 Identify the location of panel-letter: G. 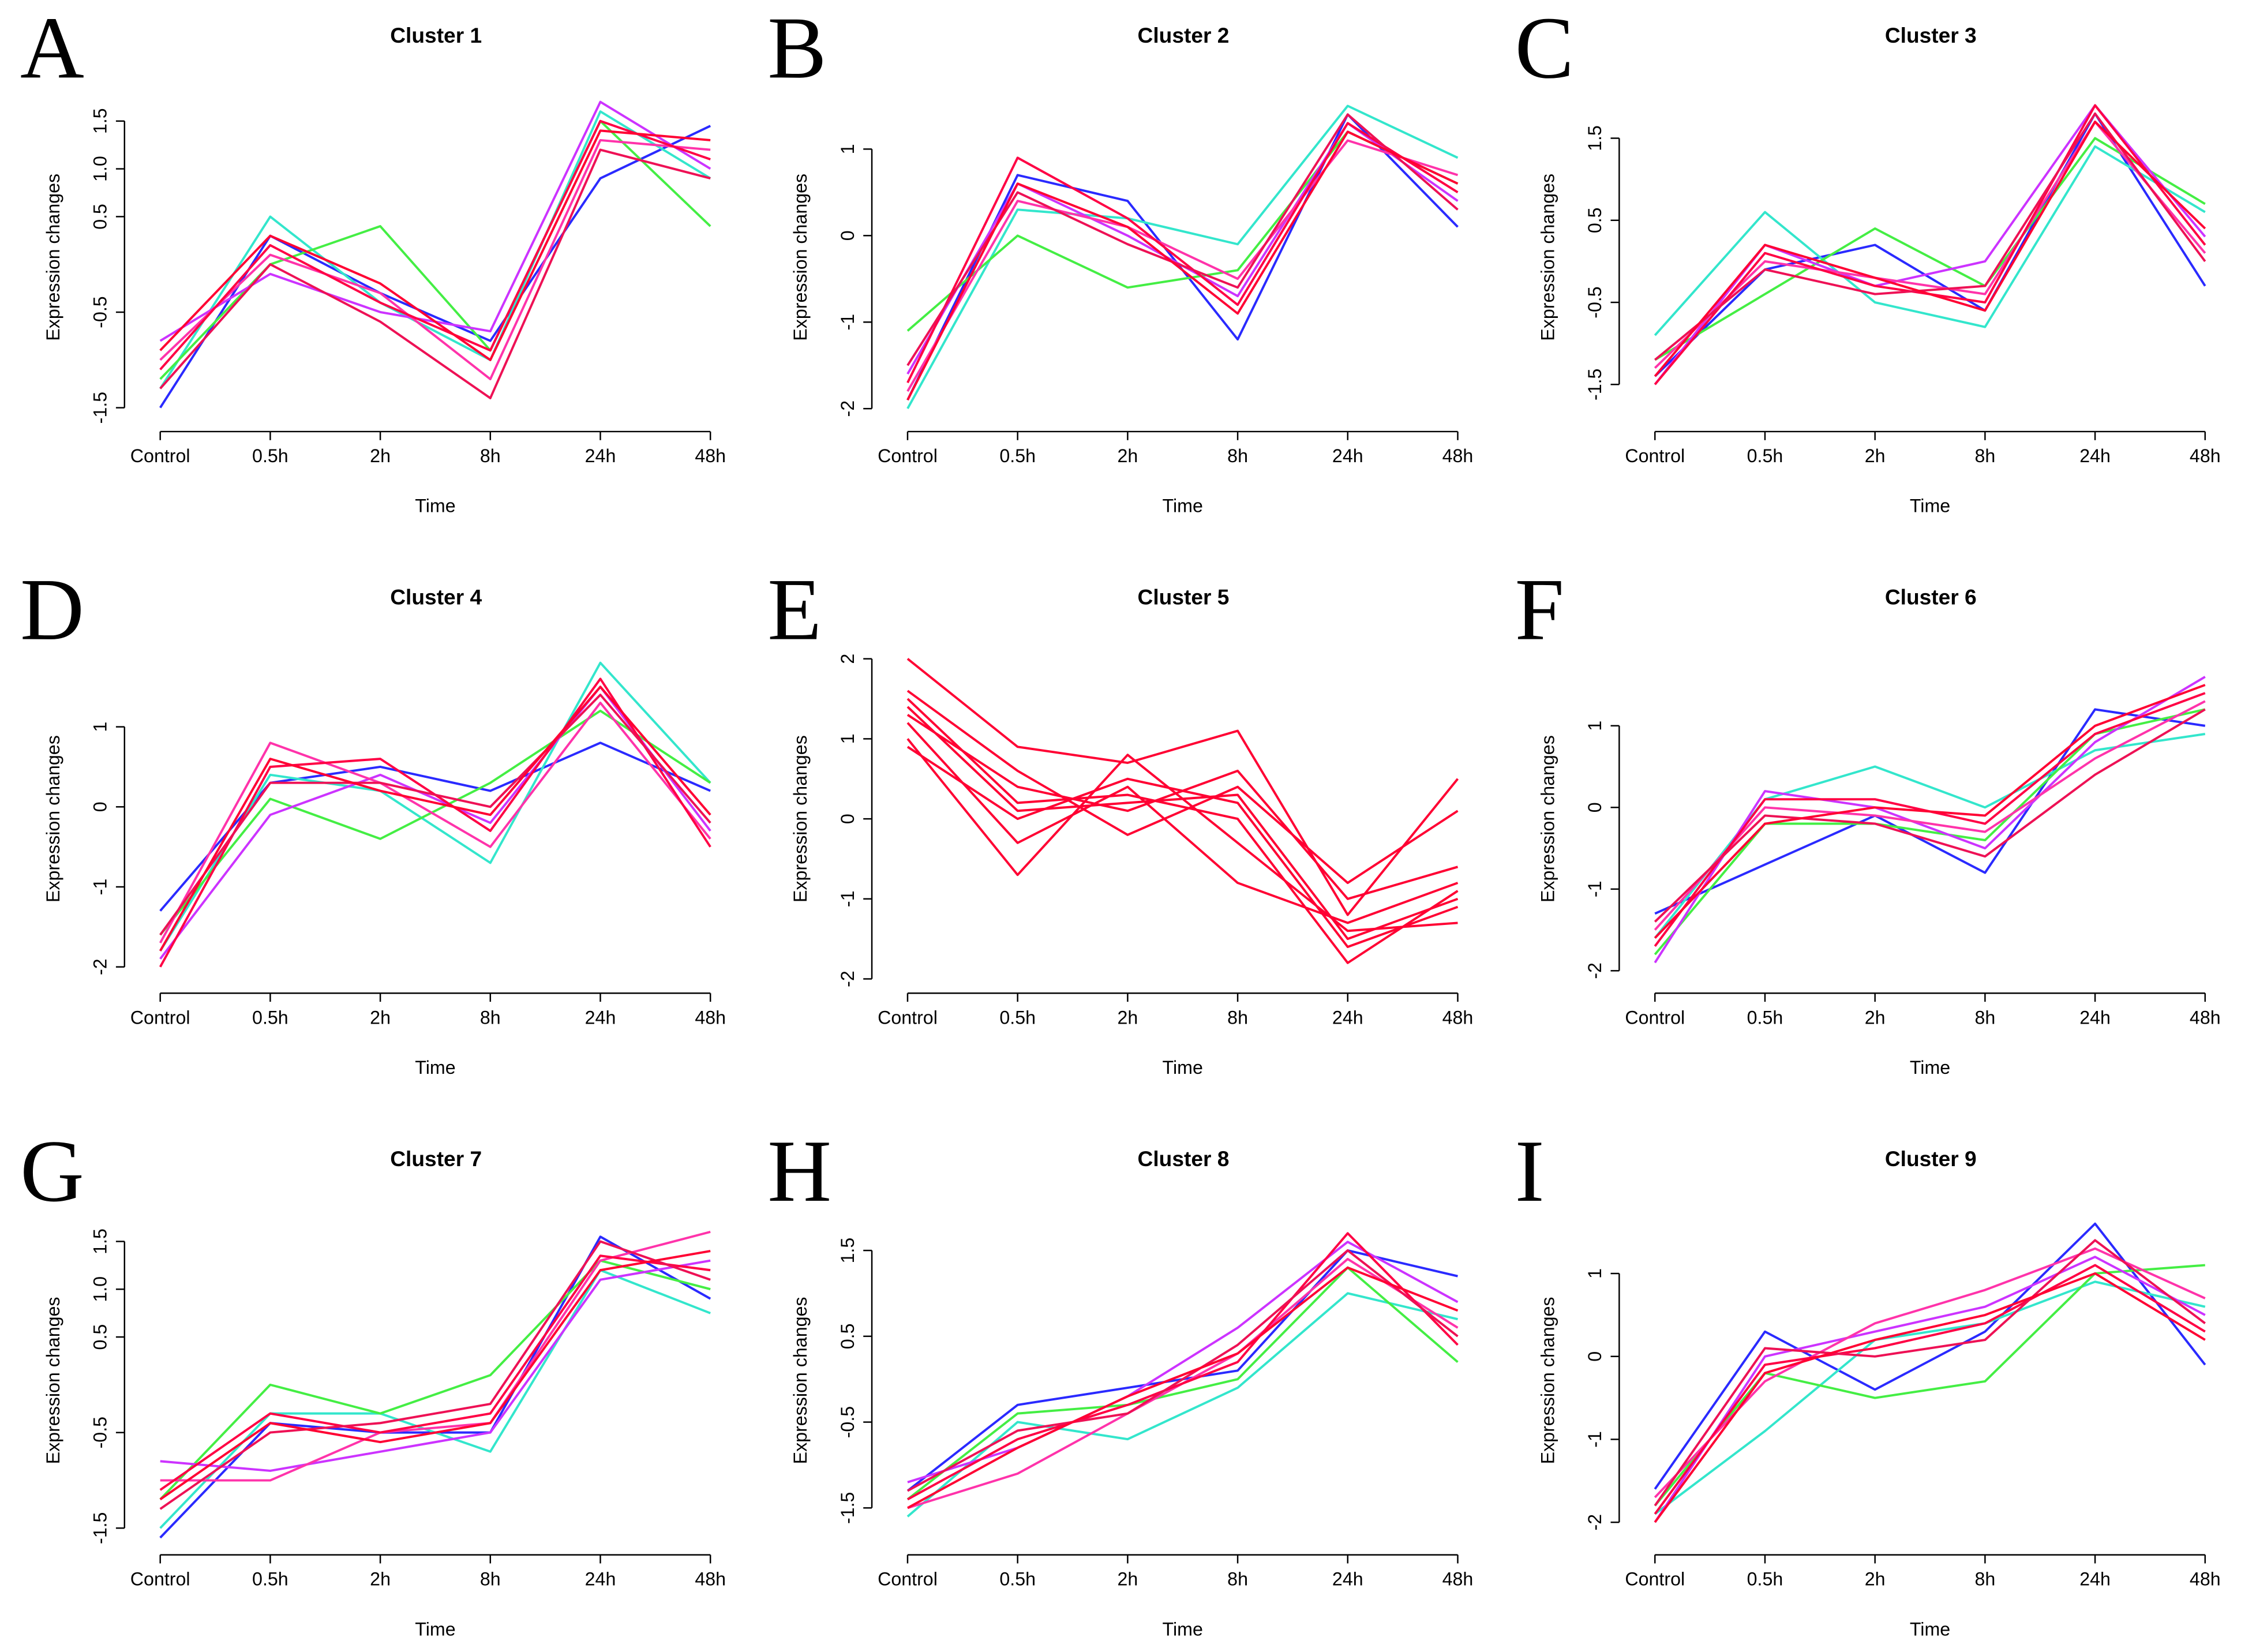
(52, 1171).